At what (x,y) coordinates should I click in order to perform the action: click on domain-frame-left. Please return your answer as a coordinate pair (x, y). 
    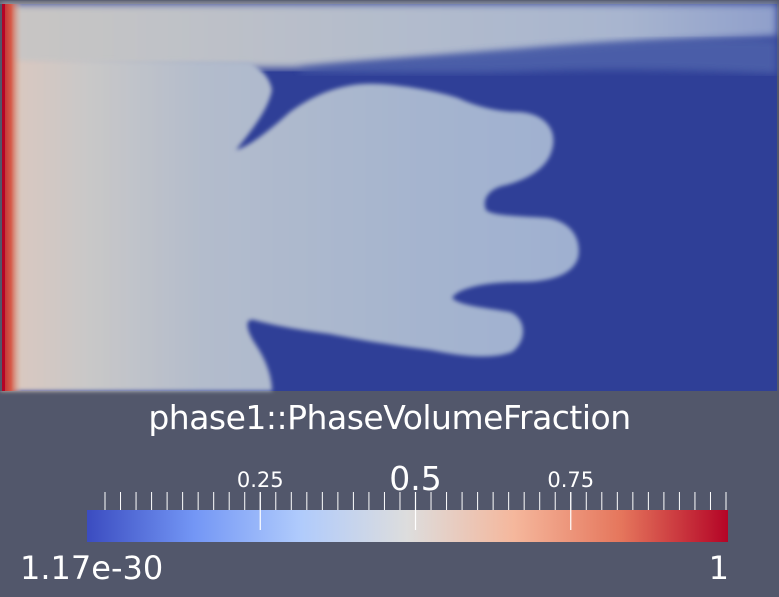
    Looking at the image, I should click on (1, 197).